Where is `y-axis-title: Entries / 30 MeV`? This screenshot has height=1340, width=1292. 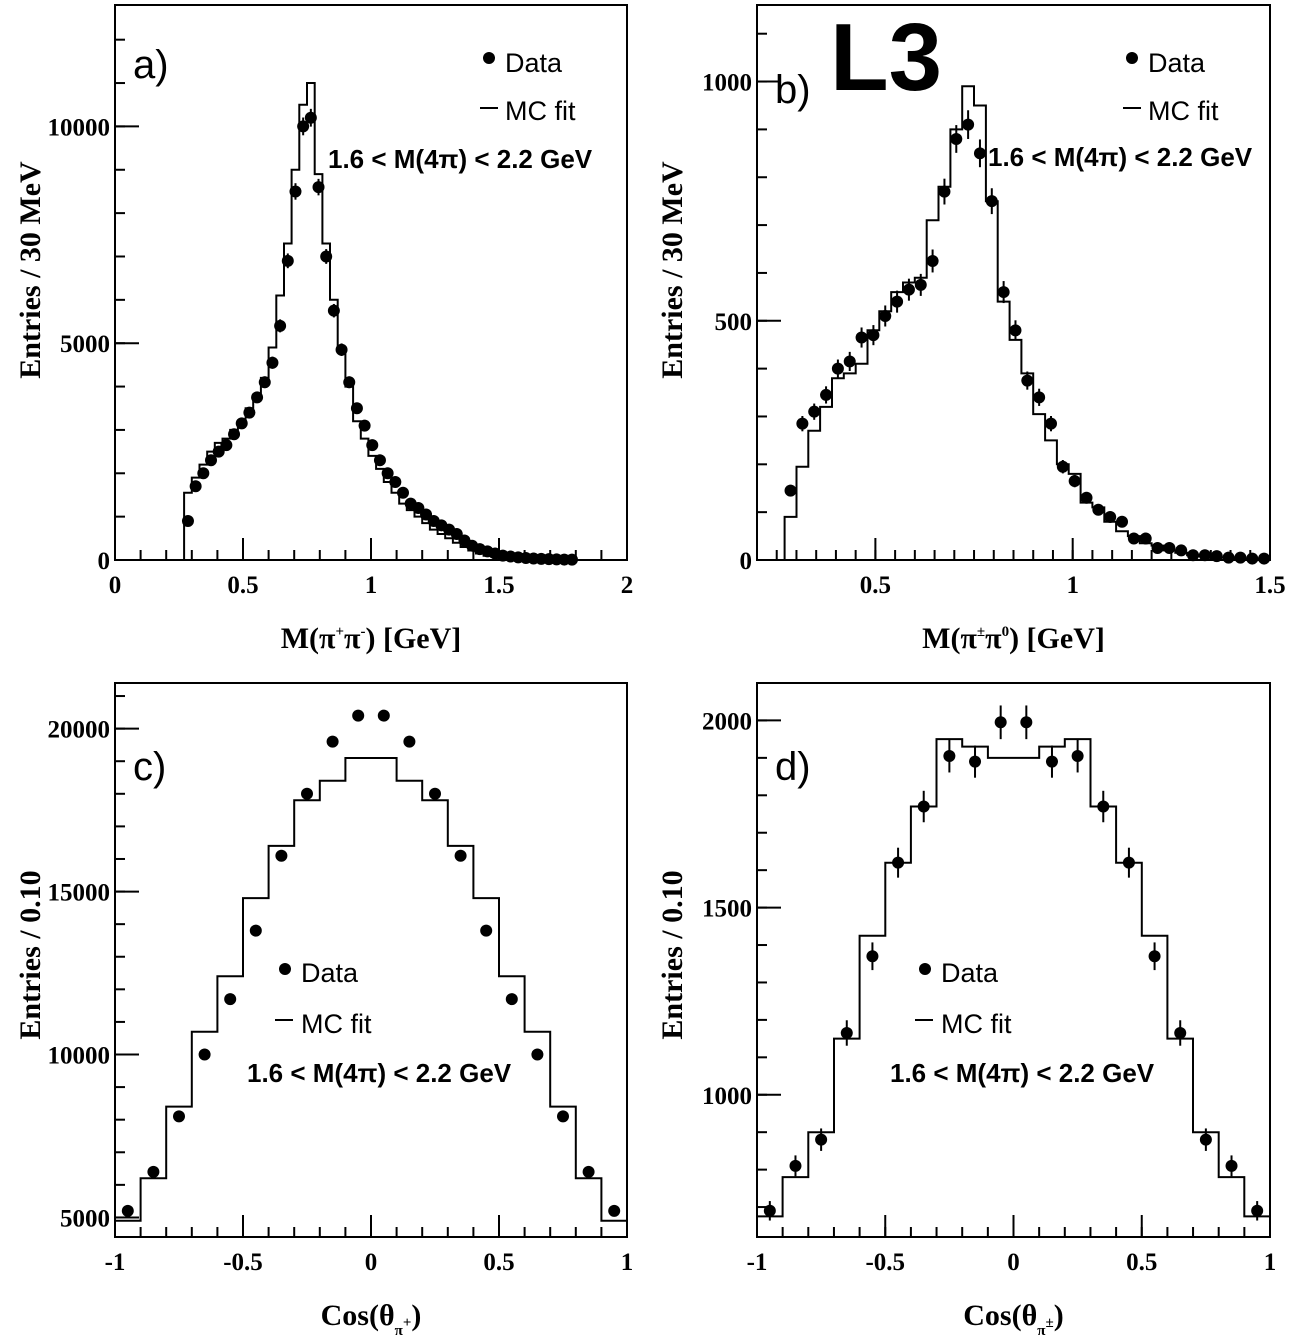 y-axis-title: Entries / 30 MeV is located at coordinates (672, 270).